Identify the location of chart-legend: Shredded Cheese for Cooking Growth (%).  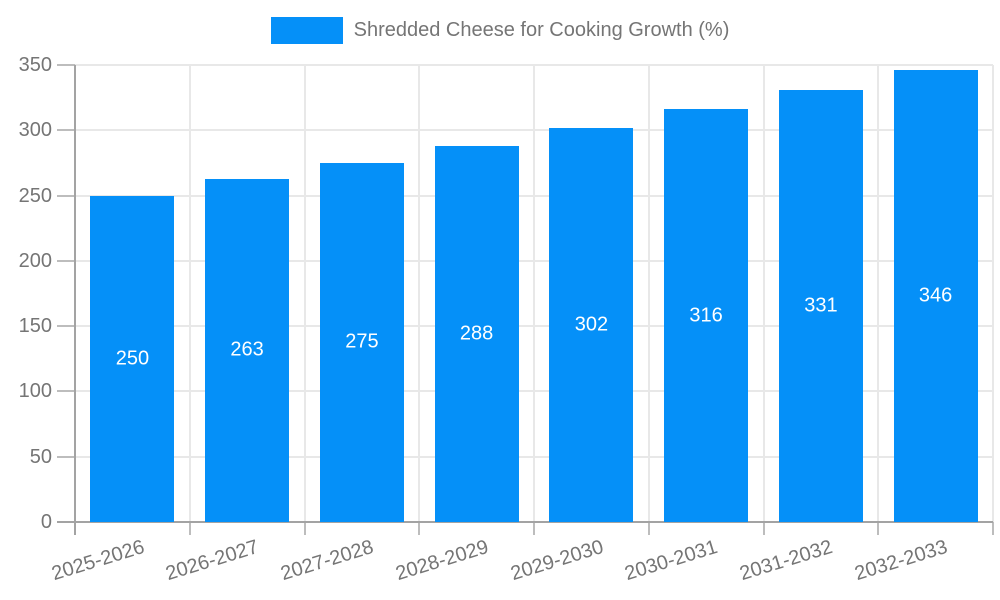
(500, 30).